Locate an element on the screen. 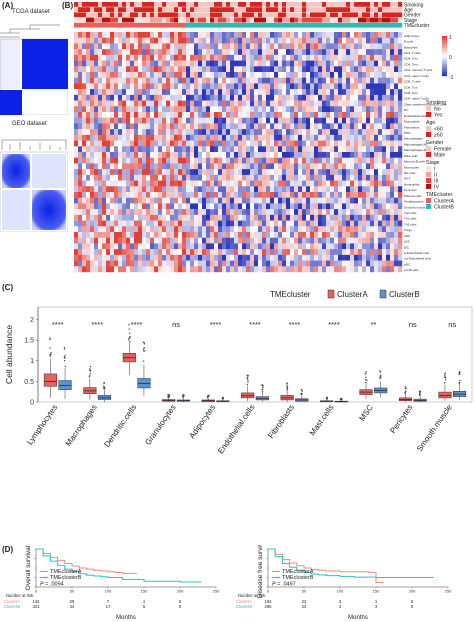  risk-count: 3 is located at coordinates (340, 601).